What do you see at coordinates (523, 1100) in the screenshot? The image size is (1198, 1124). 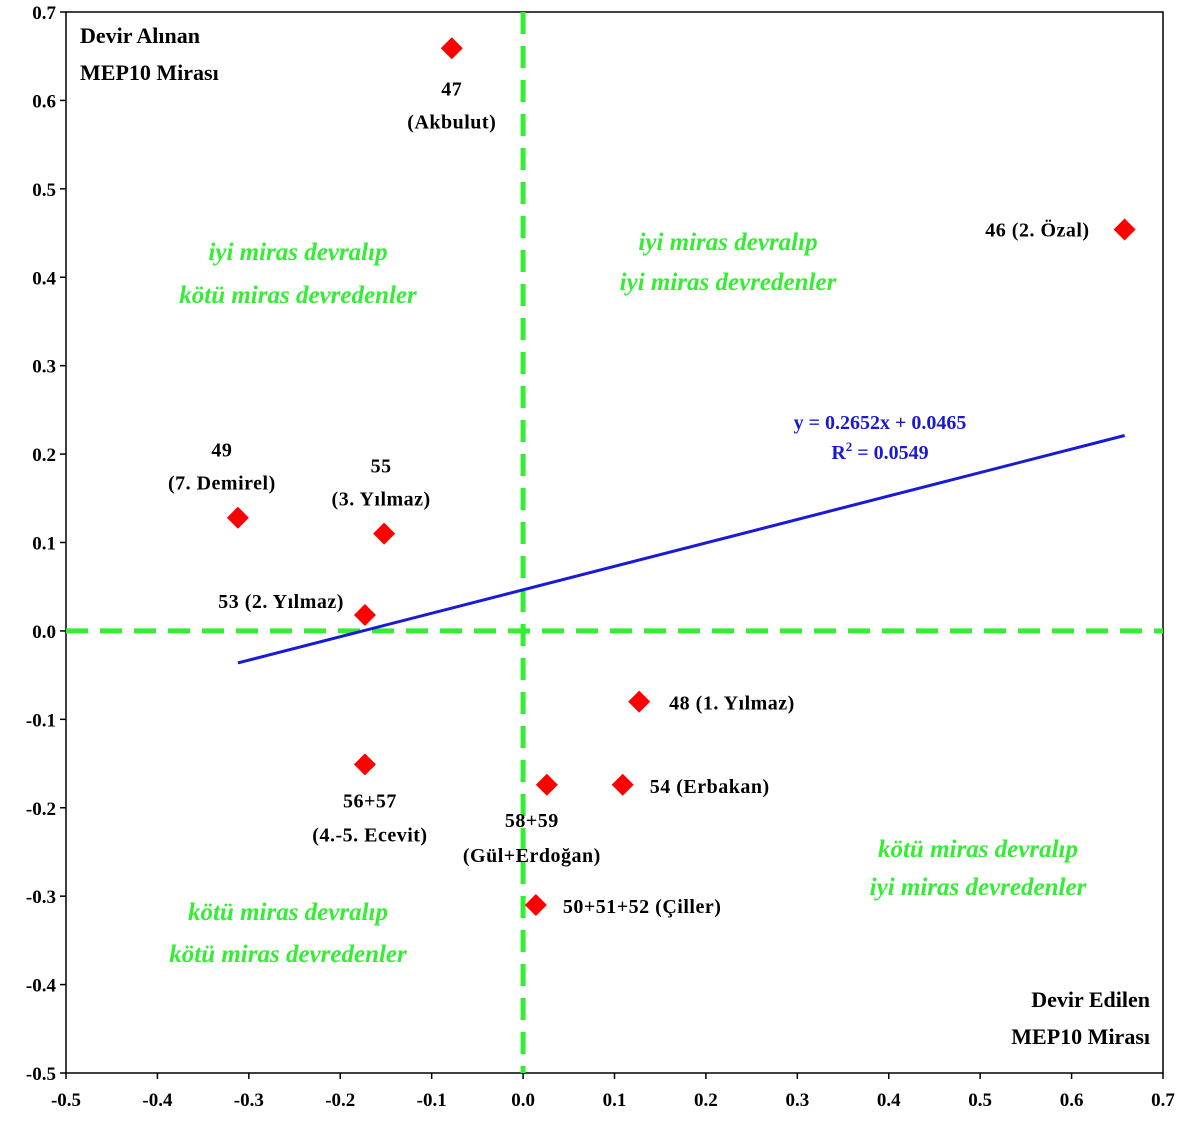 I see `x-tick-label: 0.0` at bounding box center [523, 1100].